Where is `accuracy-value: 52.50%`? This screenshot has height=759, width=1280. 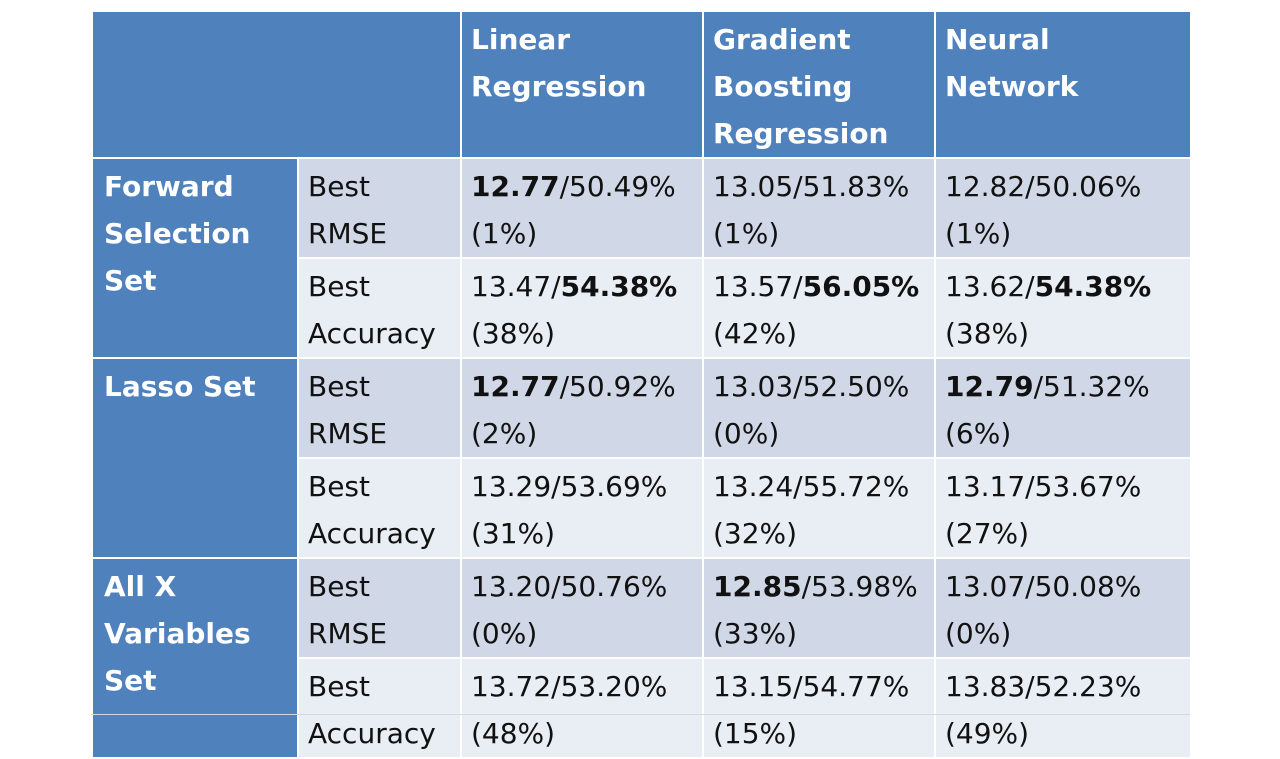
accuracy-value: 52.50% is located at coordinates (856, 386).